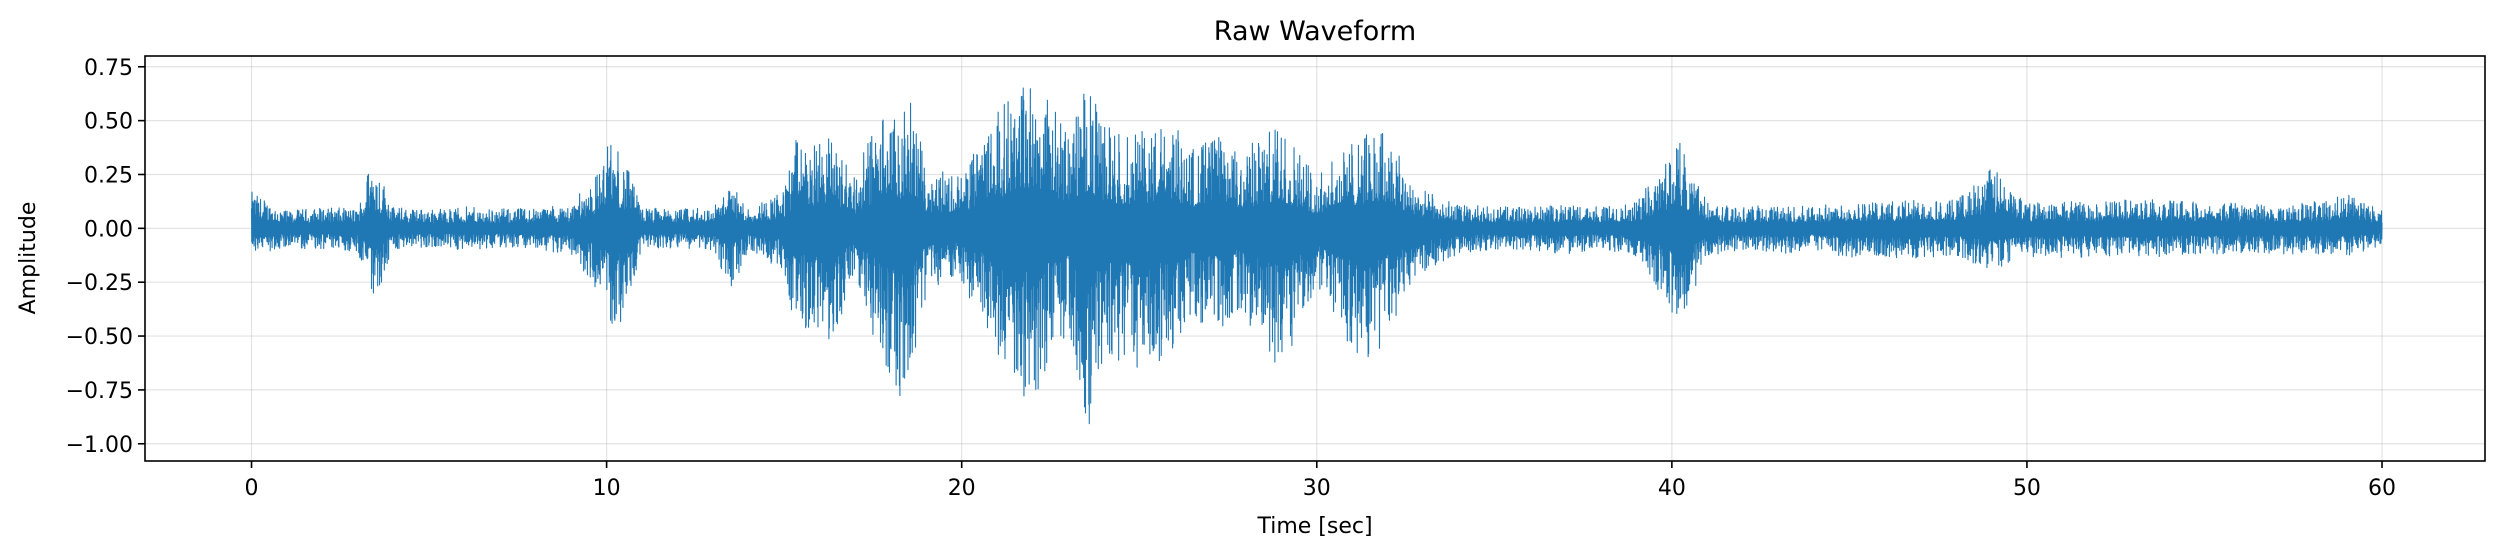  What do you see at coordinates (28, 258) in the screenshot?
I see `y-axis-label: Amplitude` at bounding box center [28, 258].